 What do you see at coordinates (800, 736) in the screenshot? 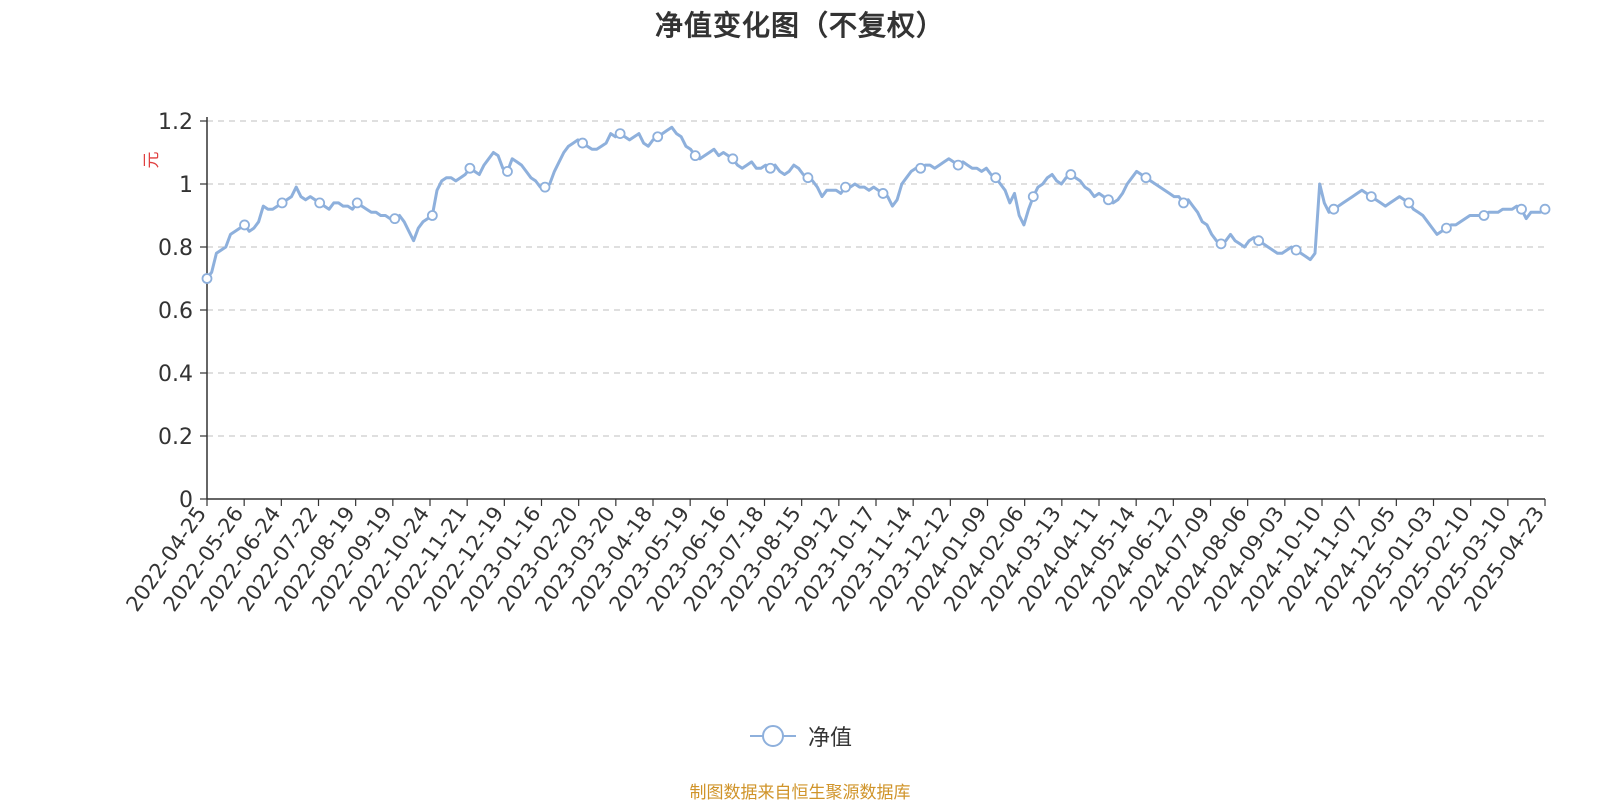
I see `legend: 净值` at bounding box center [800, 736].